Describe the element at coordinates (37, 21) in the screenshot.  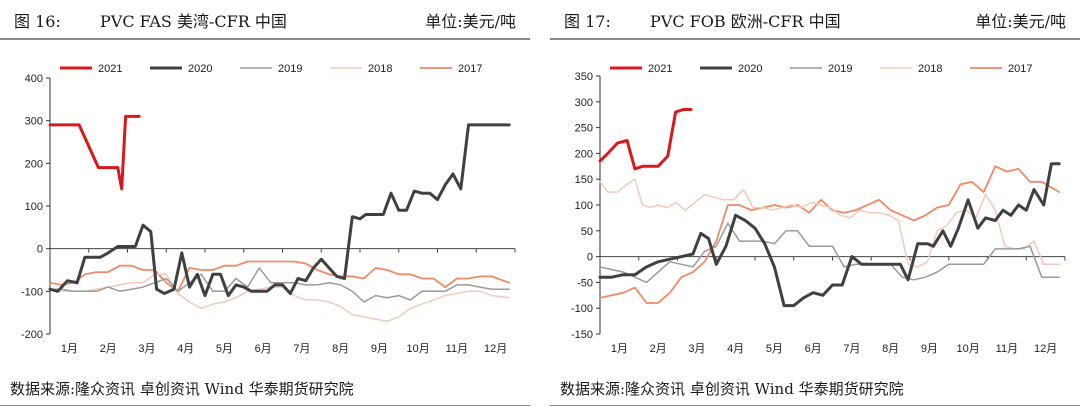
I see `figure-label: 图 16:` at that location.